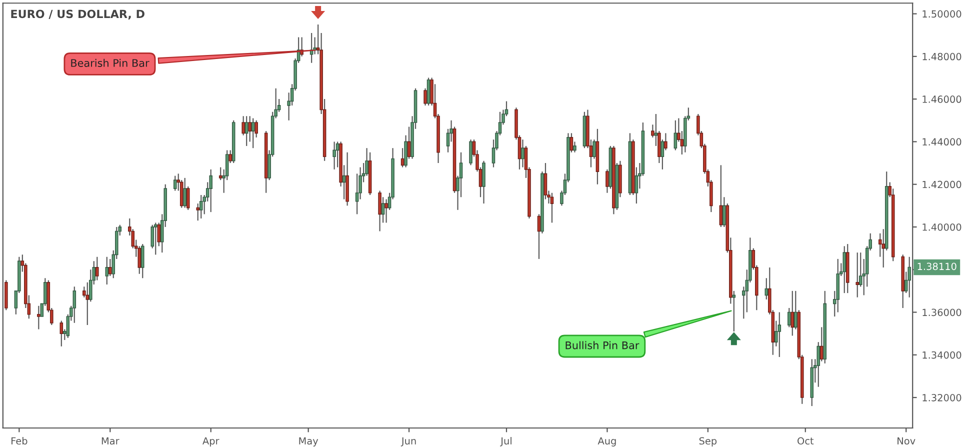  What do you see at coordinates (942, 14) in the screenshot?
I see `y-tick-label: 1.50000` at bounding box center [942, 14].